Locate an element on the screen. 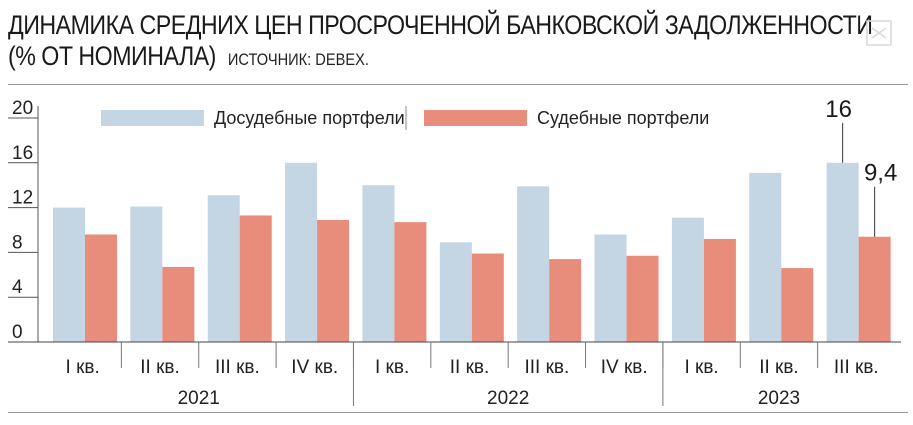 The height and width of the screenshot is (425, 913). chart-title-line-2: (% ОТ НОМИНАЛА) ИСТОЧНИК: DEBEX. is located at coordinates (386, 58).